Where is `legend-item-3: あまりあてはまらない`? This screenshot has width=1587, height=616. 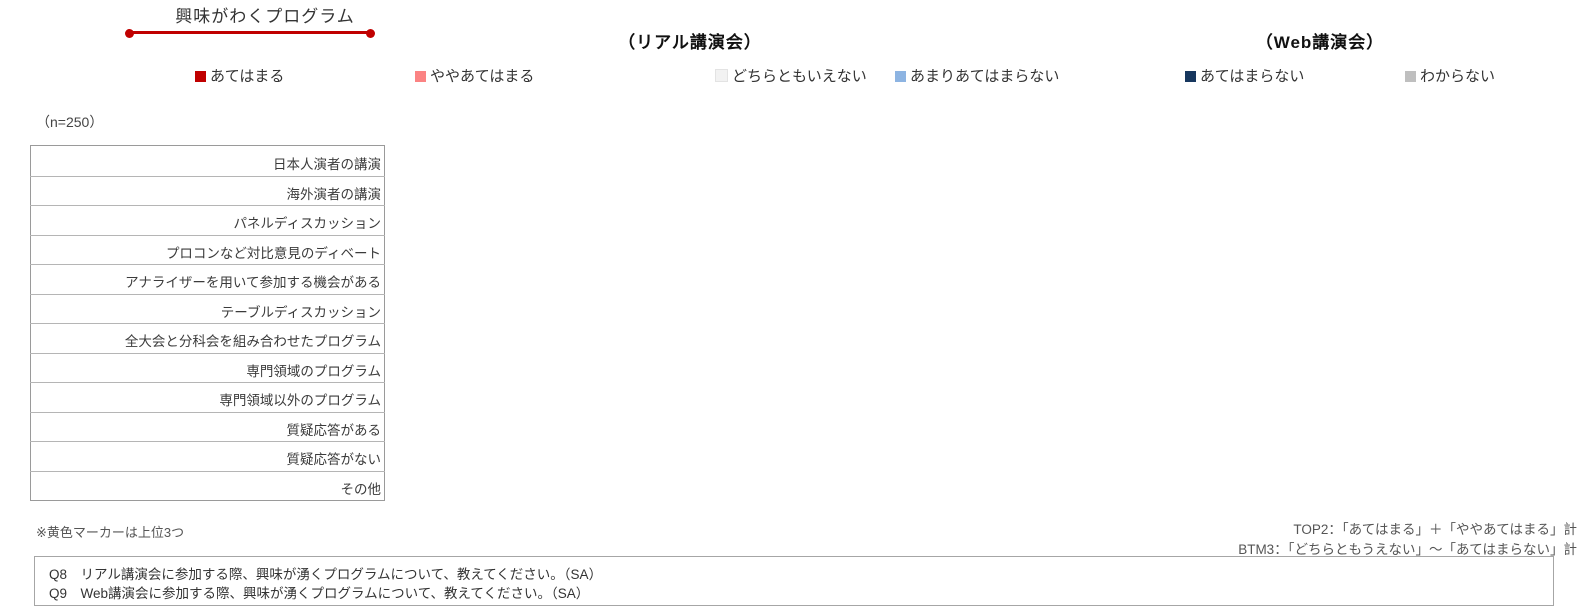 legend-item-3: あまりあてはまらない is located at coordinates (977, 75).